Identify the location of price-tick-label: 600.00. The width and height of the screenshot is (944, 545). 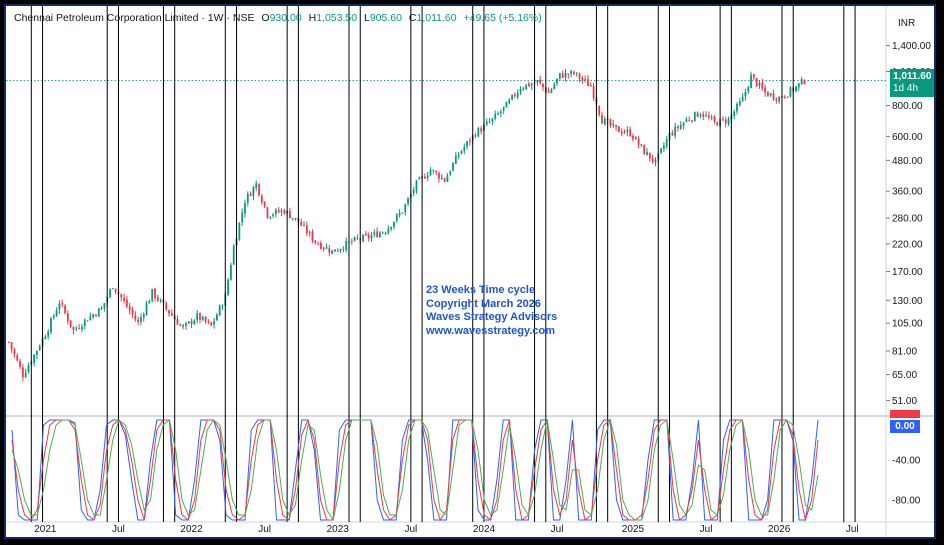
(907, 137).